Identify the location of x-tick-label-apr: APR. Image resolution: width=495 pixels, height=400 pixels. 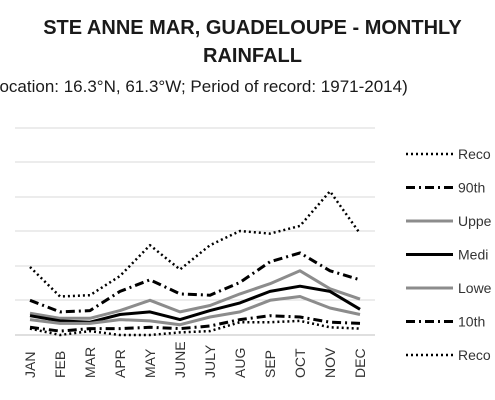
(120, 363).